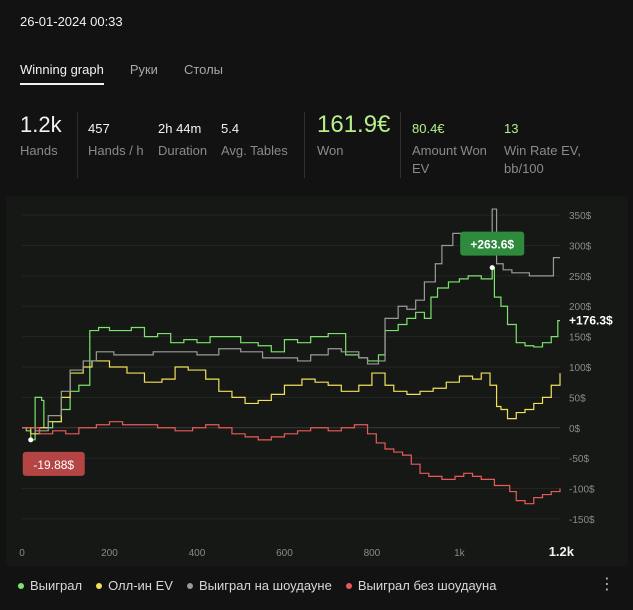  What do you see at coordinates (580, 307) in the screenshot?
I see `y-tick-label: 200$` at bounding box center [580, 307].